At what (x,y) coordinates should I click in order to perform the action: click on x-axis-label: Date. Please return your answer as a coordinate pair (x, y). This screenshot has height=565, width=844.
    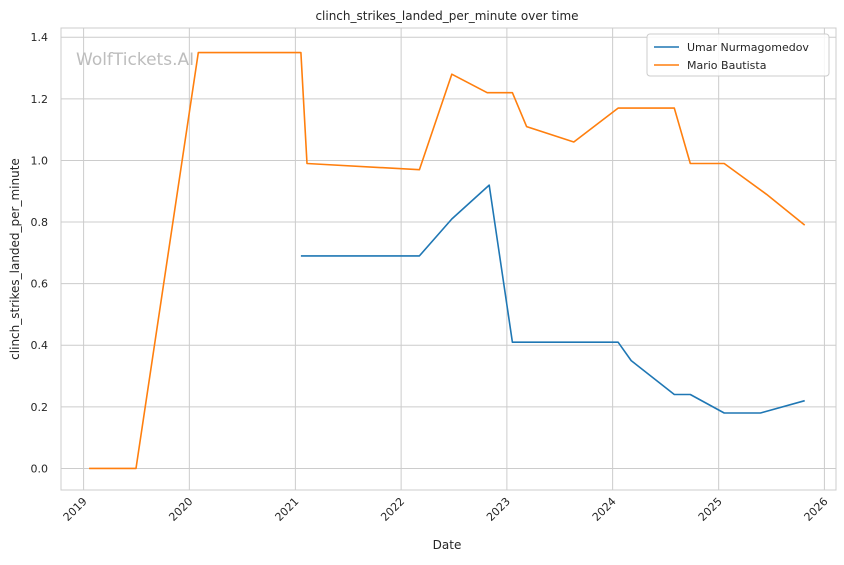
    Looking at the image, I should click on (447, 545).